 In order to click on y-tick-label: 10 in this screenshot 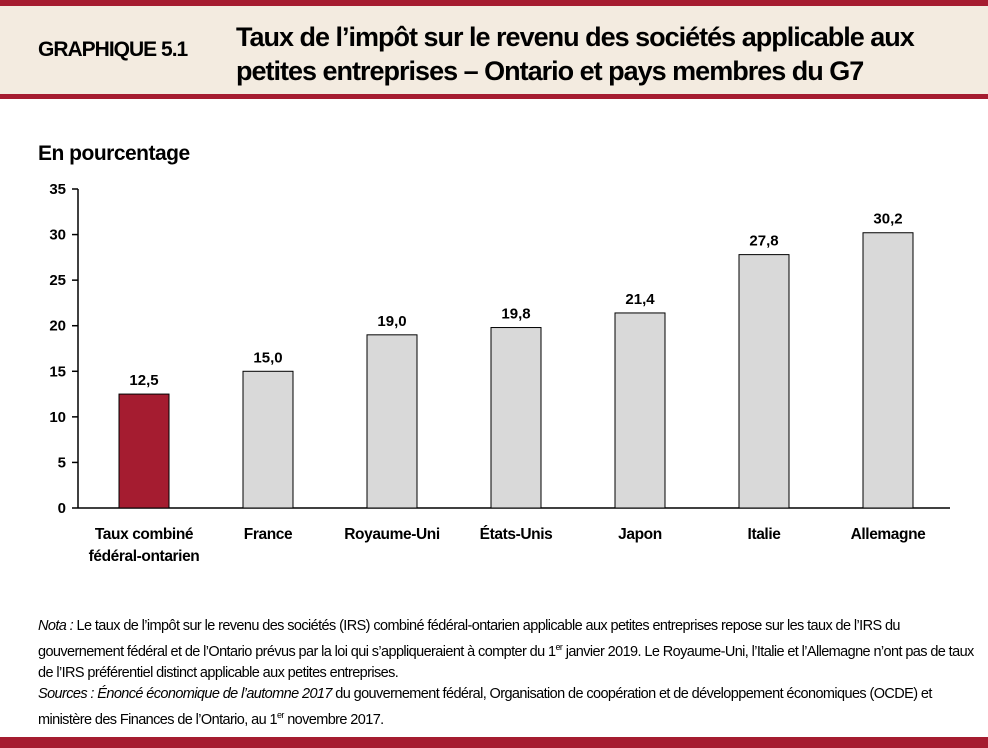, I will do `click(57, 417)`.